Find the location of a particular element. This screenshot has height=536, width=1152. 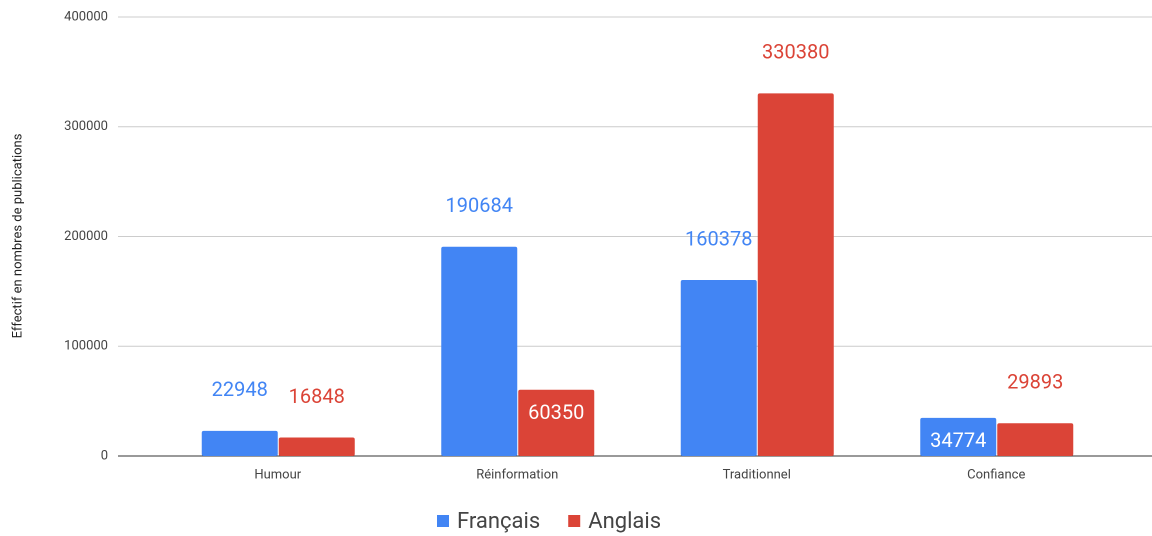

x-tick-label: Confiance is located at coordinates (996, 474).